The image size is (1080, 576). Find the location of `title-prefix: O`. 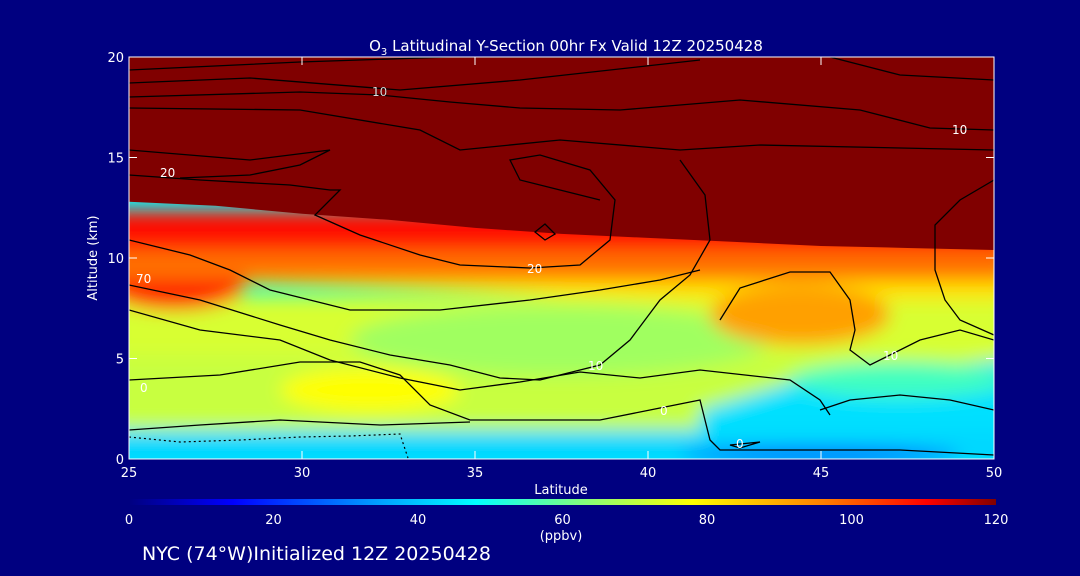

title-prefix: O is located at coordinates (375, 46).